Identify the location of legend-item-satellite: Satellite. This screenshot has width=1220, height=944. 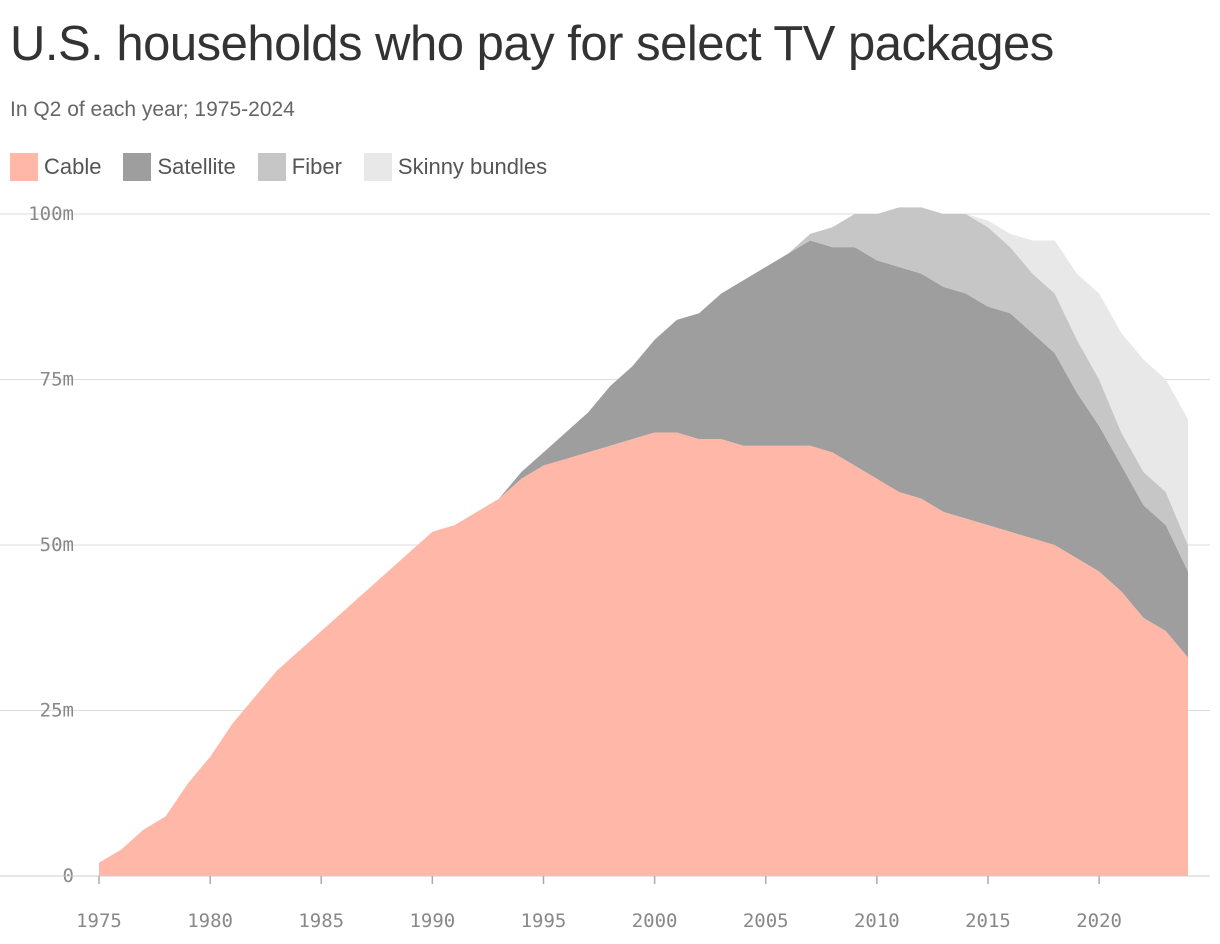
(179, 167).